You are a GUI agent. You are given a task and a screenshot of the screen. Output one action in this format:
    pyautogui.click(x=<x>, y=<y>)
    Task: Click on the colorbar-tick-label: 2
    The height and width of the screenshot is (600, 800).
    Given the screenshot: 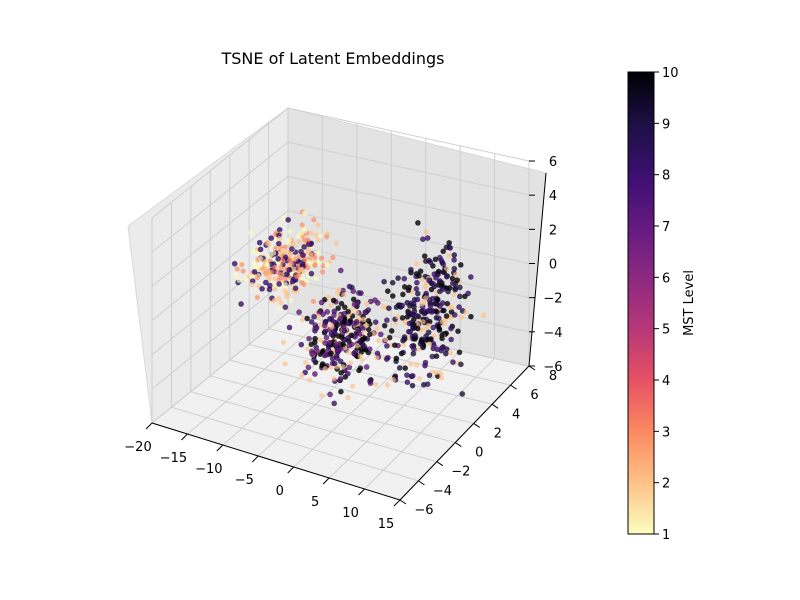 What is the action you would take?
    pyautogui.click(x=666, y=484)
    